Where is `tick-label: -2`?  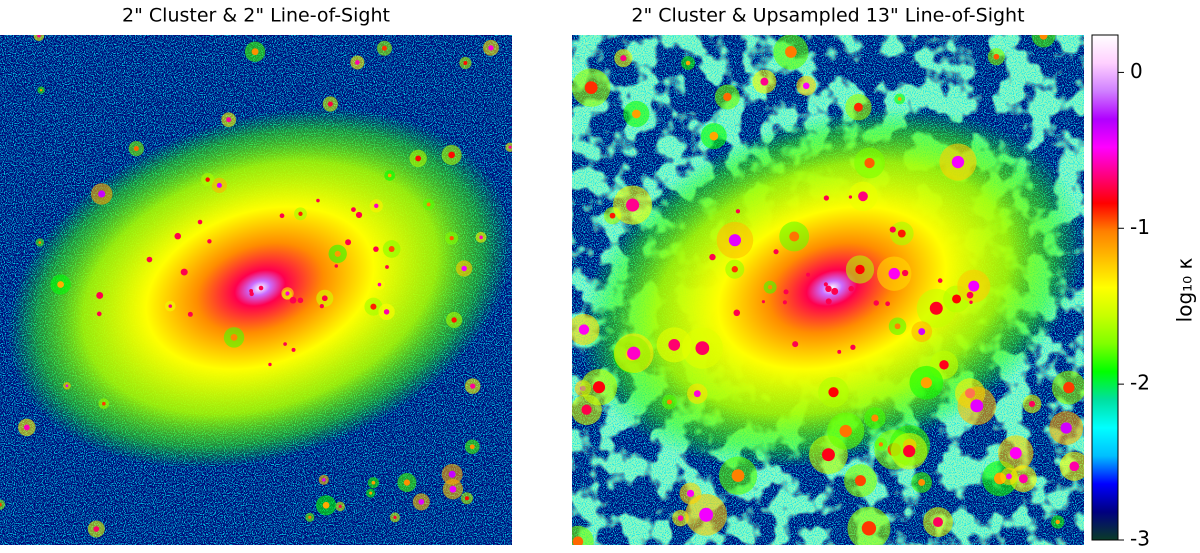 tick-label: -2 is located at coordinates (1140, 383).